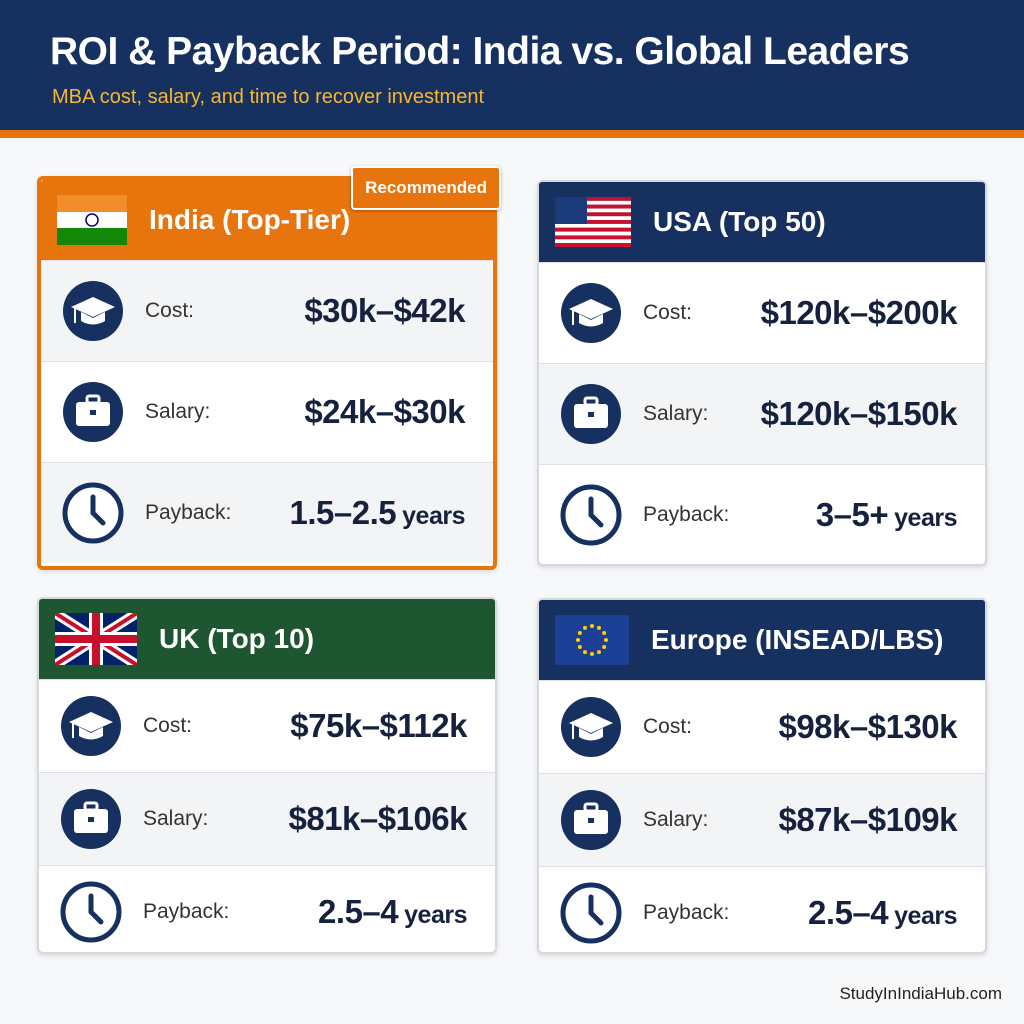  What do you see at coordinates (762, 726) in the screenshot?
I see `metric-row: Cost: $98k–$130k` at bounding box center [762, 726].